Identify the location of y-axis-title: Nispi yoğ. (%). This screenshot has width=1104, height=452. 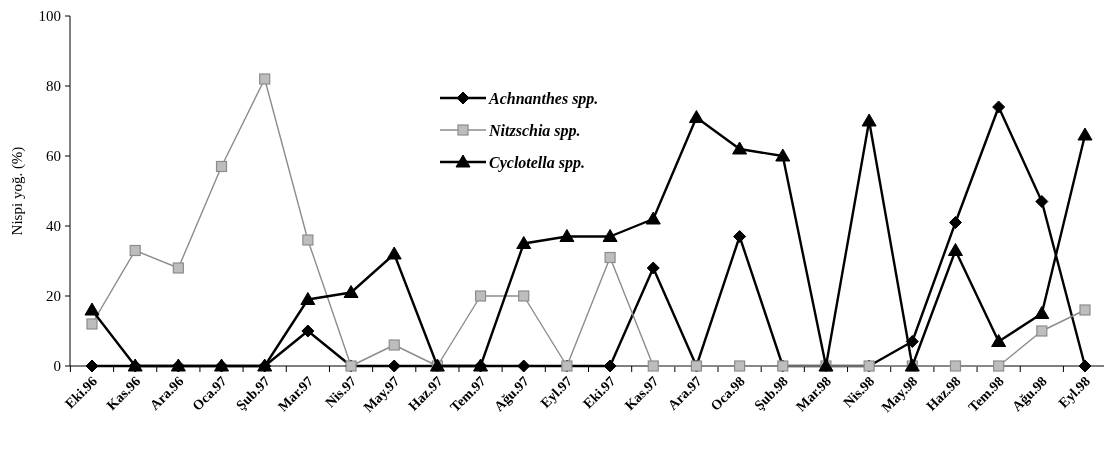
(17, 191).